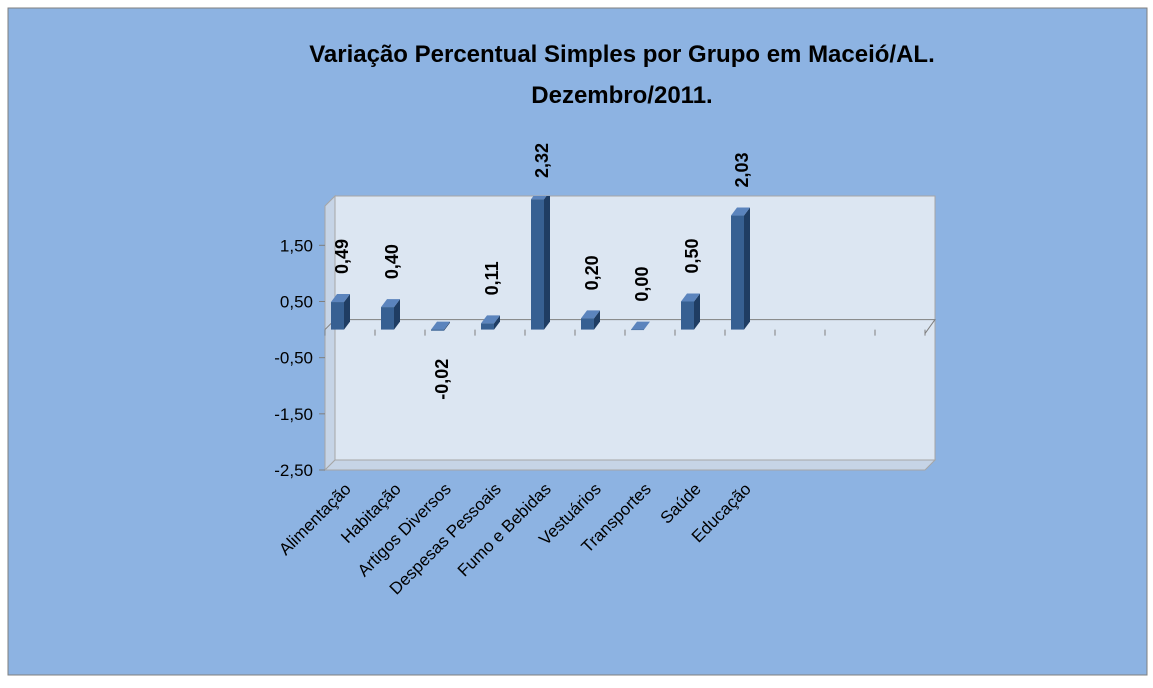 The height and width of the screenshot is (688, 1153). What do you see at coordinates (296, 301) in the screenshot?
I see `y-tick-label: 0,50` at bounding box center [296, 301].